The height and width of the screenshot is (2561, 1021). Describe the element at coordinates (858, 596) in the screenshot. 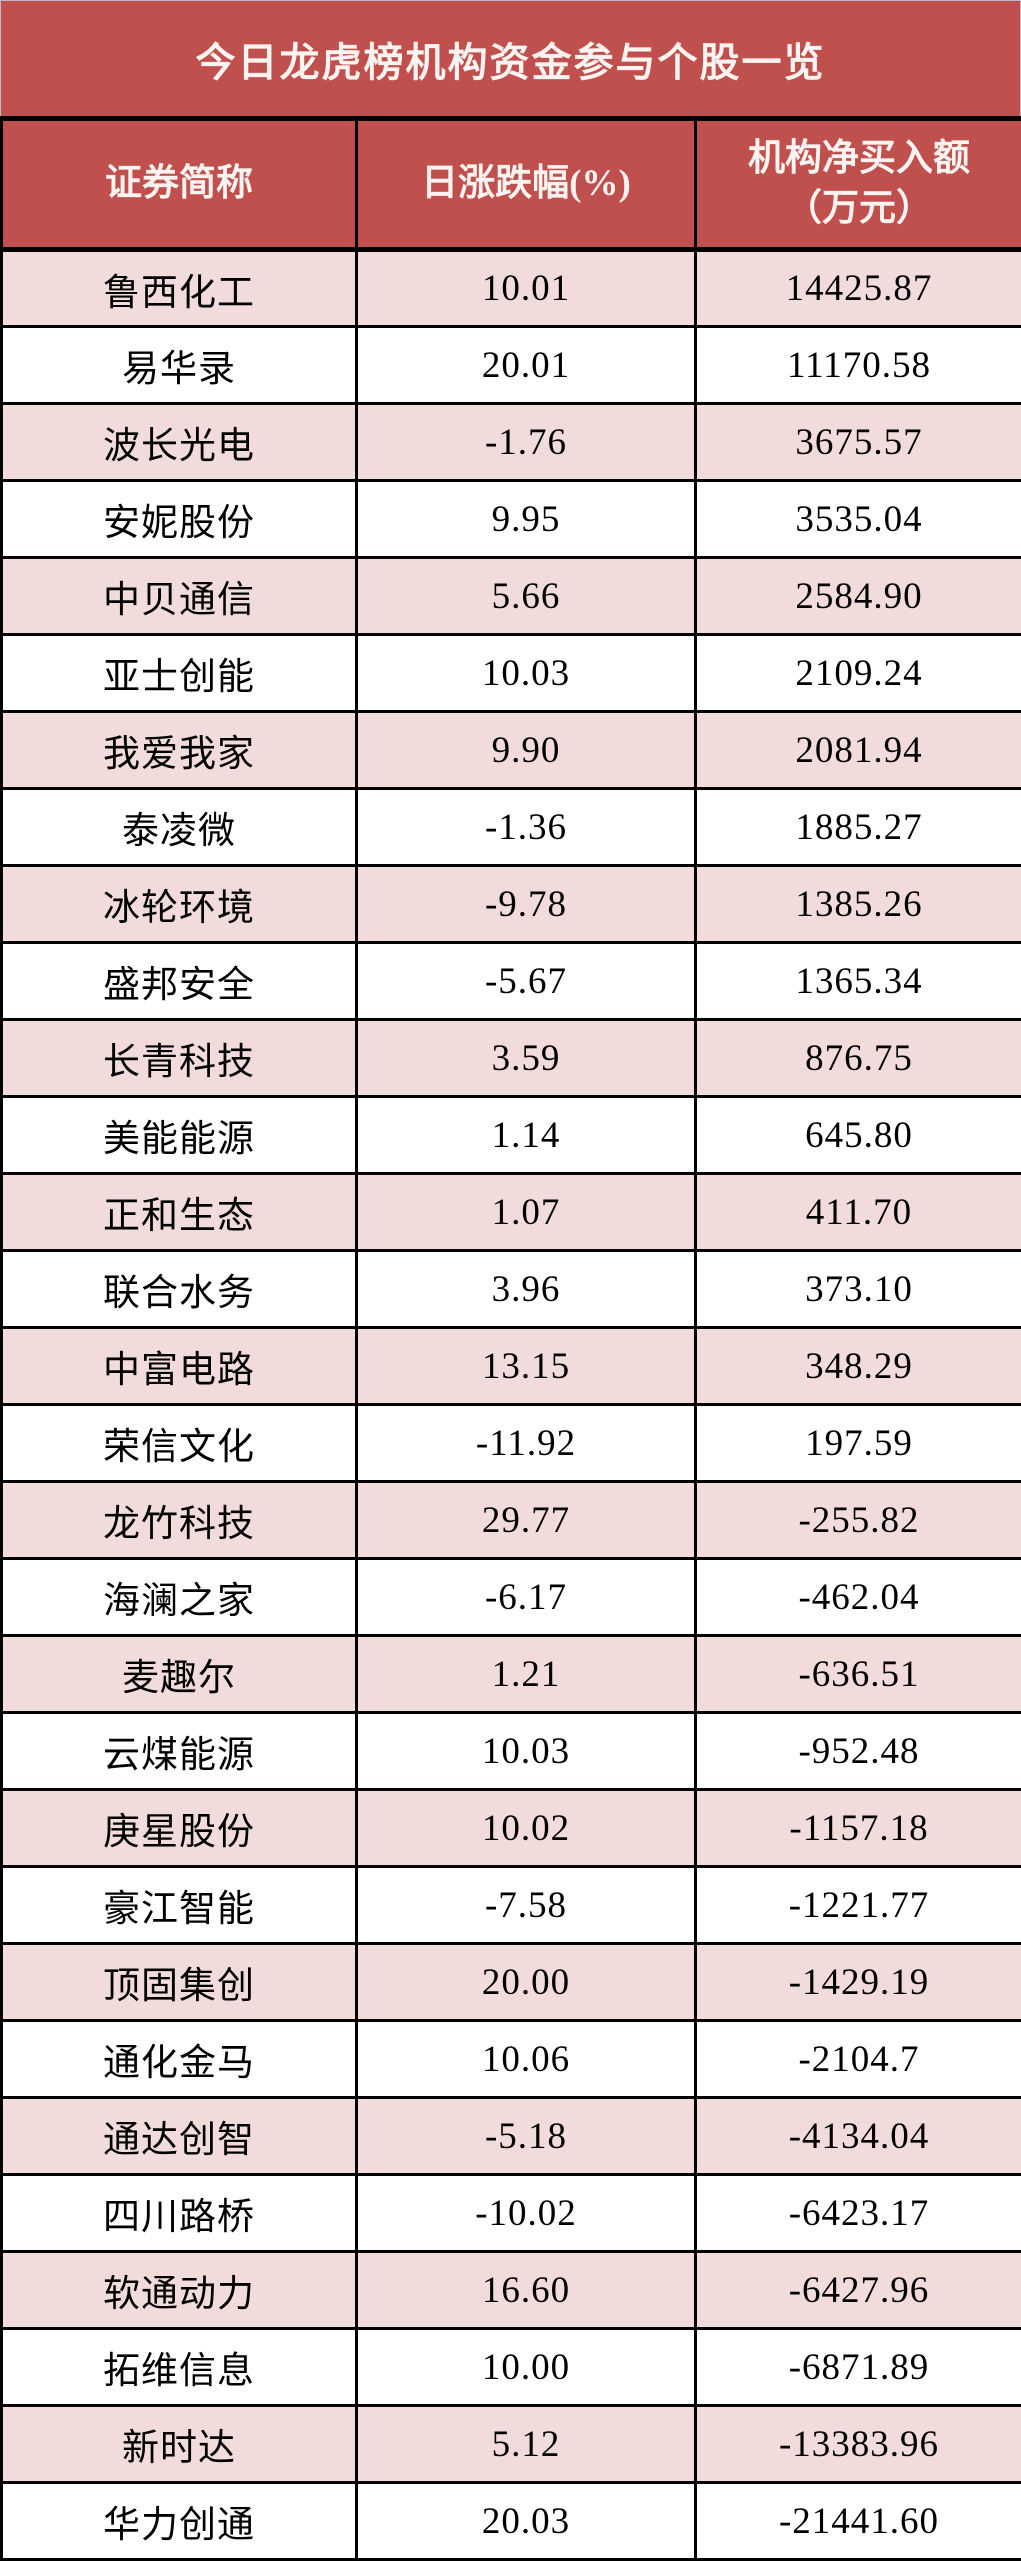

I see `net-buy-amount-cell: 2584.90` at that location.